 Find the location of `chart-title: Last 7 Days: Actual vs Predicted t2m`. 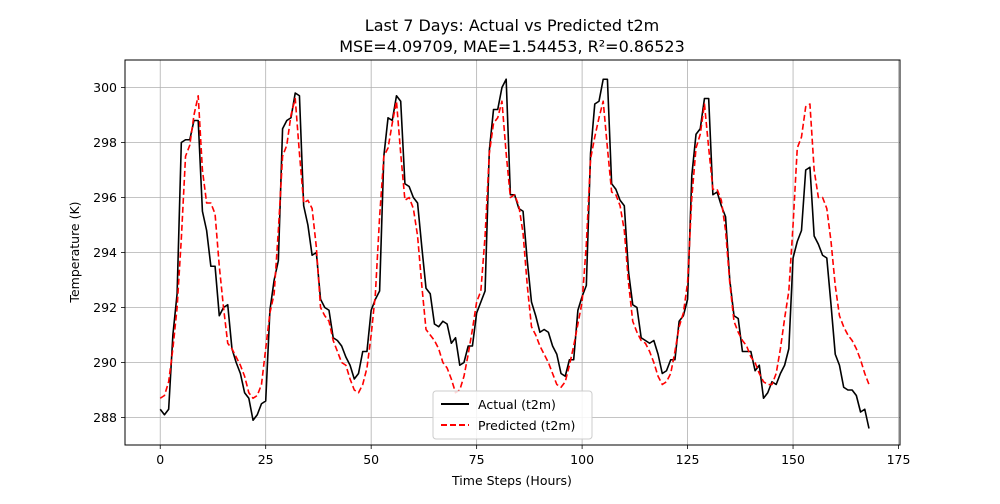

chart-title: Last 7 Days: Actual vs Predicted t2m is located at coordinates (512, 25).